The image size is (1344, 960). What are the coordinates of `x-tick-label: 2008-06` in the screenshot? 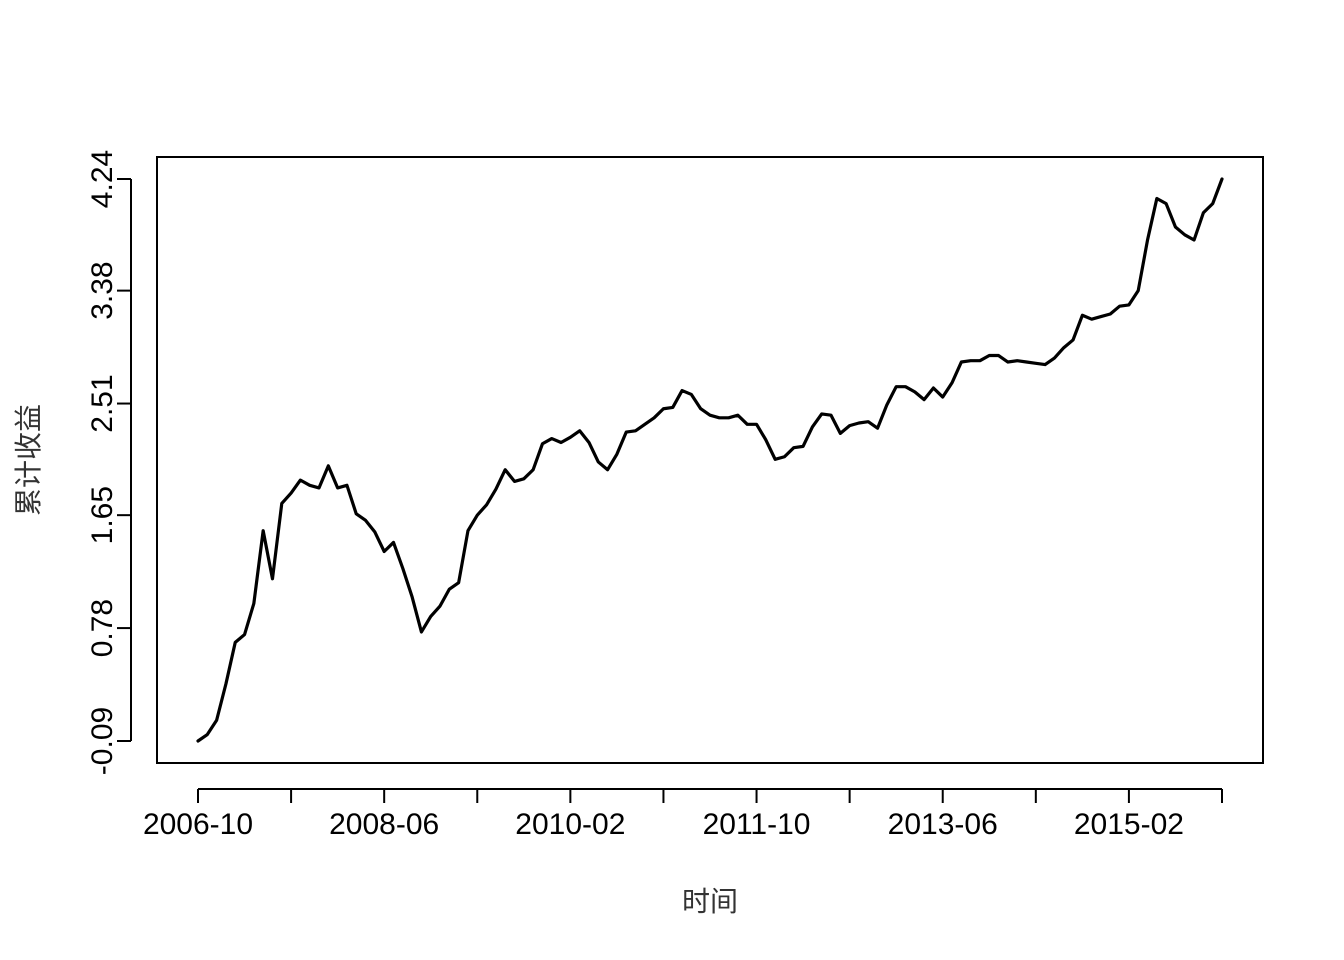 It's located at (384, 824).